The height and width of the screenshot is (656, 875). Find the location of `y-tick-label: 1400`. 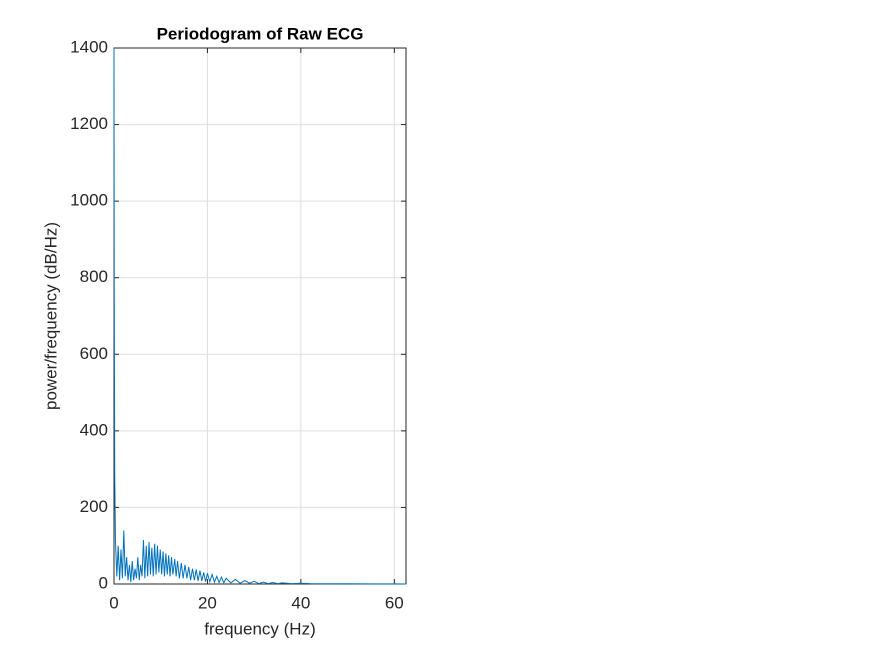

y-tick-label: 1400 is located at coordinates (89, 46).